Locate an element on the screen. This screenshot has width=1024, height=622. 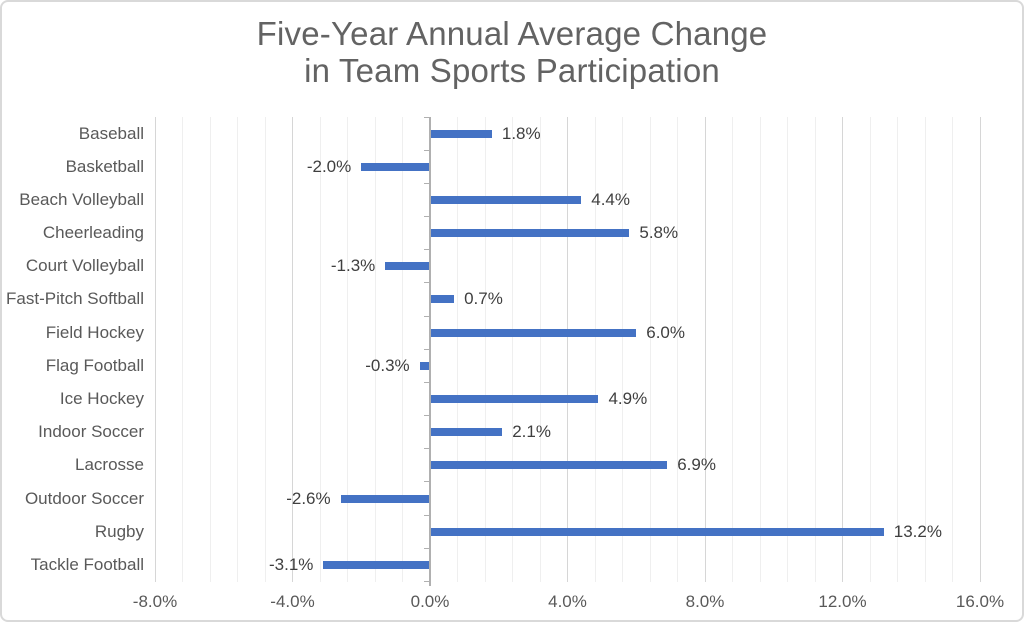
category-label: Baseball is located at coordinates (111, 133).